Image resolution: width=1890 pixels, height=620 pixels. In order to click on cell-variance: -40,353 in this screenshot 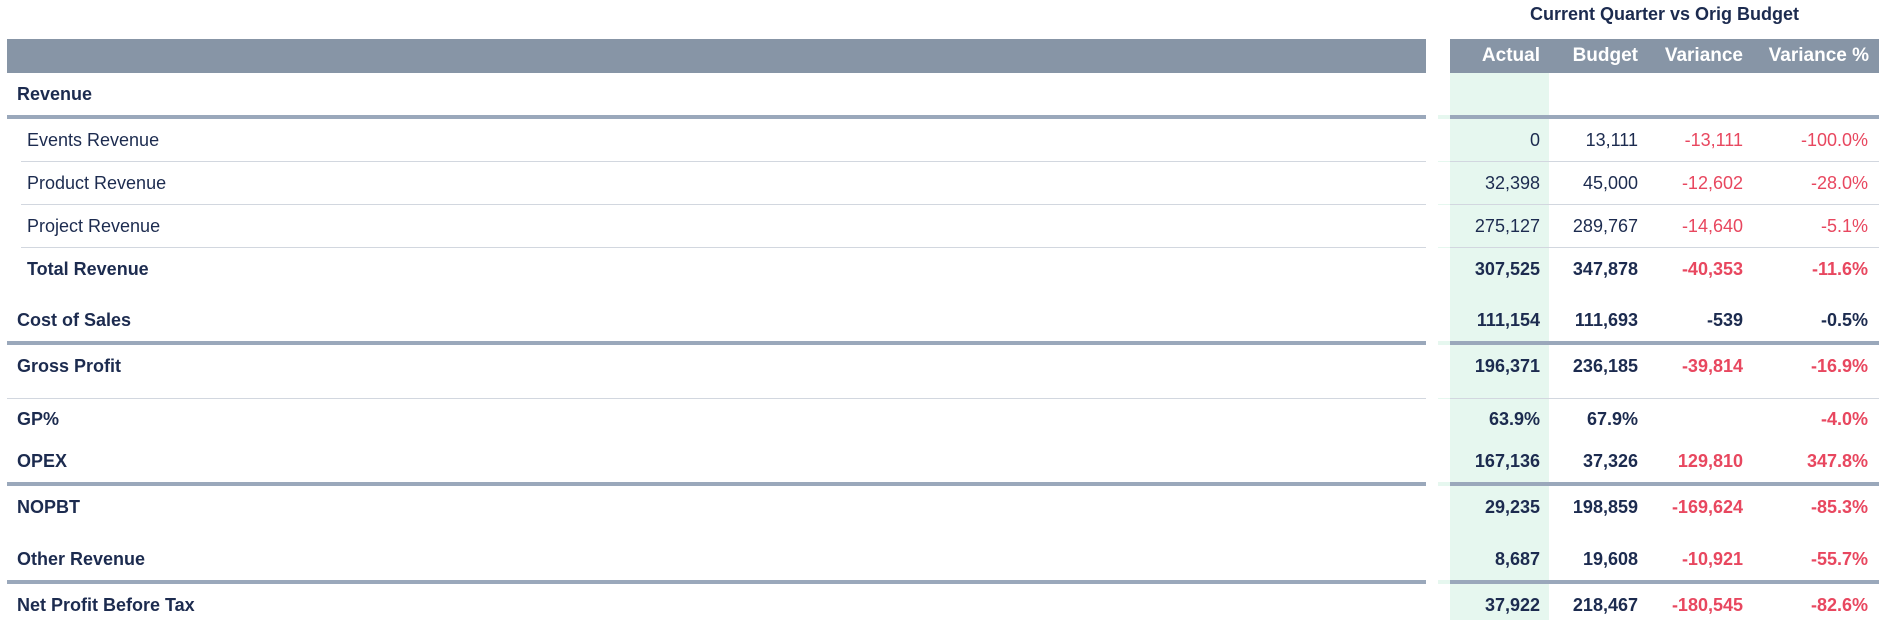, I will do `click(1712, 269)`.